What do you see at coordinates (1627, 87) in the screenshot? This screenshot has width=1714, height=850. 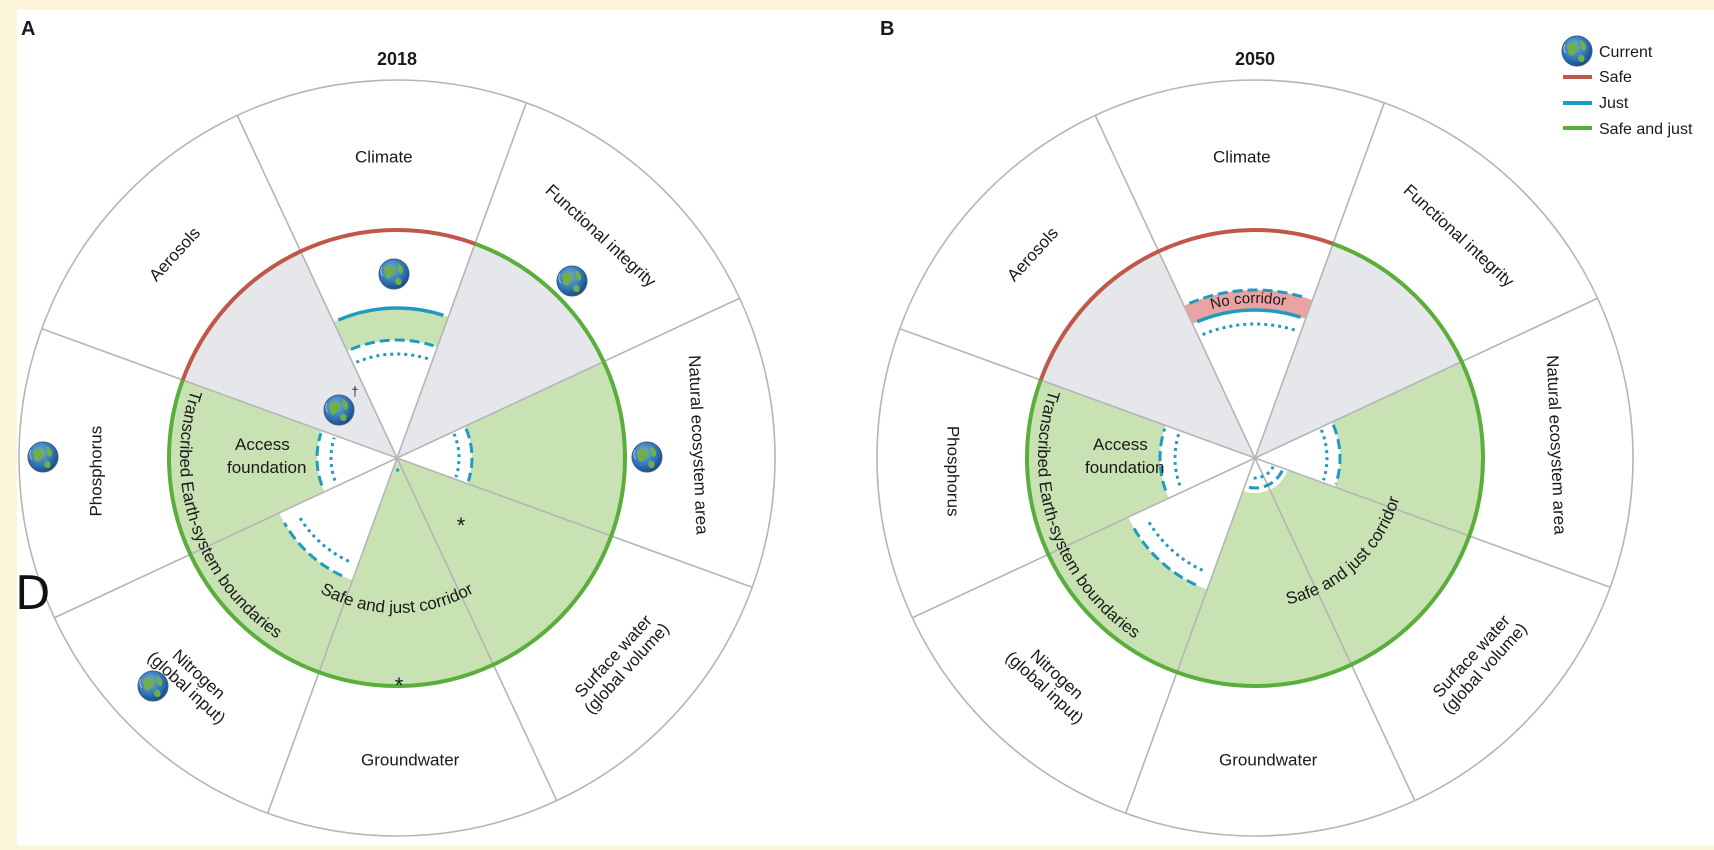 I see `legend: Current Safe Just Safe and just` at bounding box center [1627, 87].